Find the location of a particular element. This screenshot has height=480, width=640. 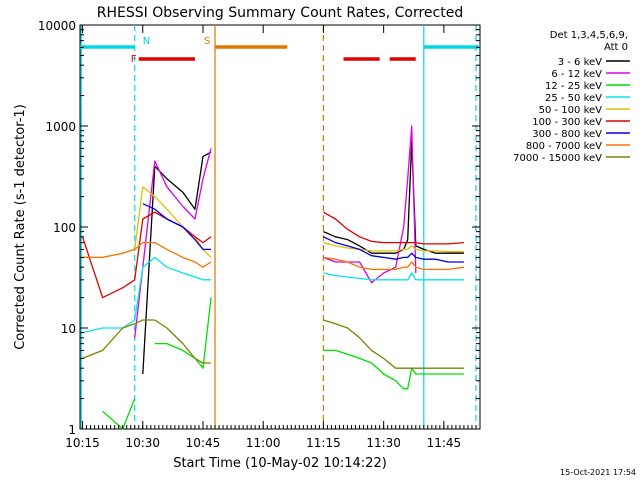

legend-header-line: Det 1,3,4,5,6,9, is located at coordinates (589, 35).